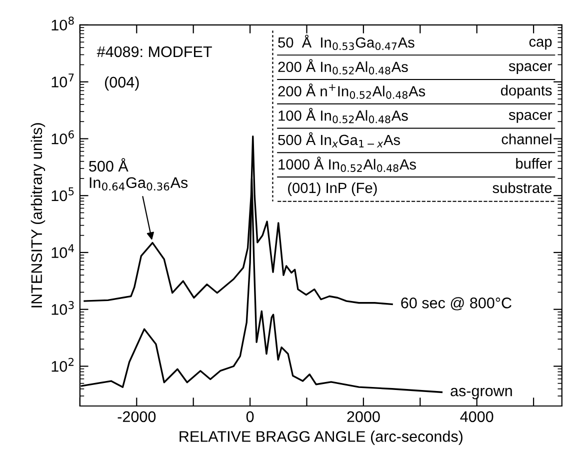 This screenshot has height=471, width=567. Describe the element at coordinates (63, 194) in the screenshot. I see `y-tick-label: 10$^{5}$` at that location.